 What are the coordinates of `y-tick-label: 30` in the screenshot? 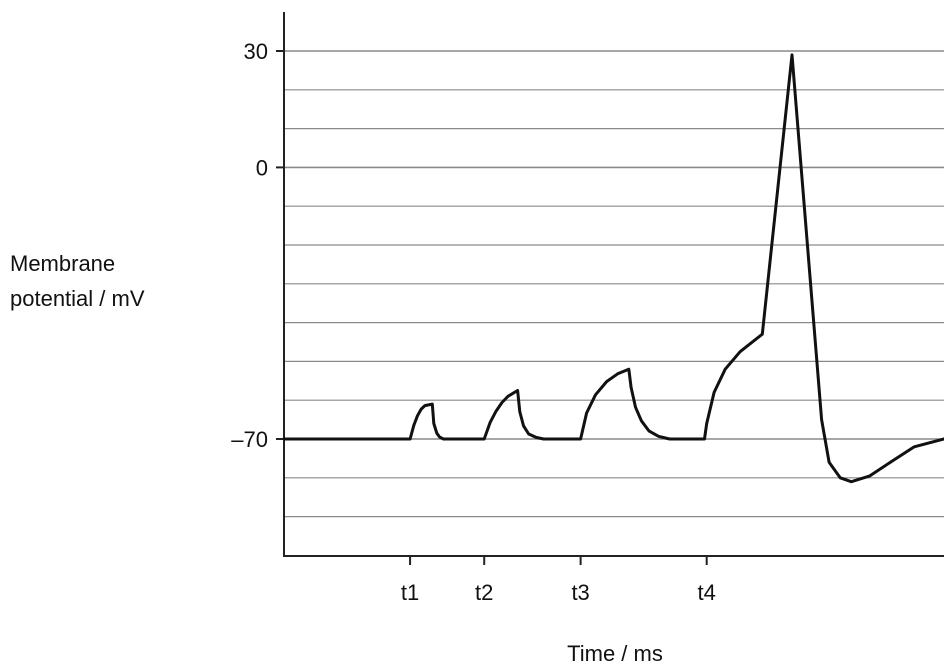 It's located at (256, 51).